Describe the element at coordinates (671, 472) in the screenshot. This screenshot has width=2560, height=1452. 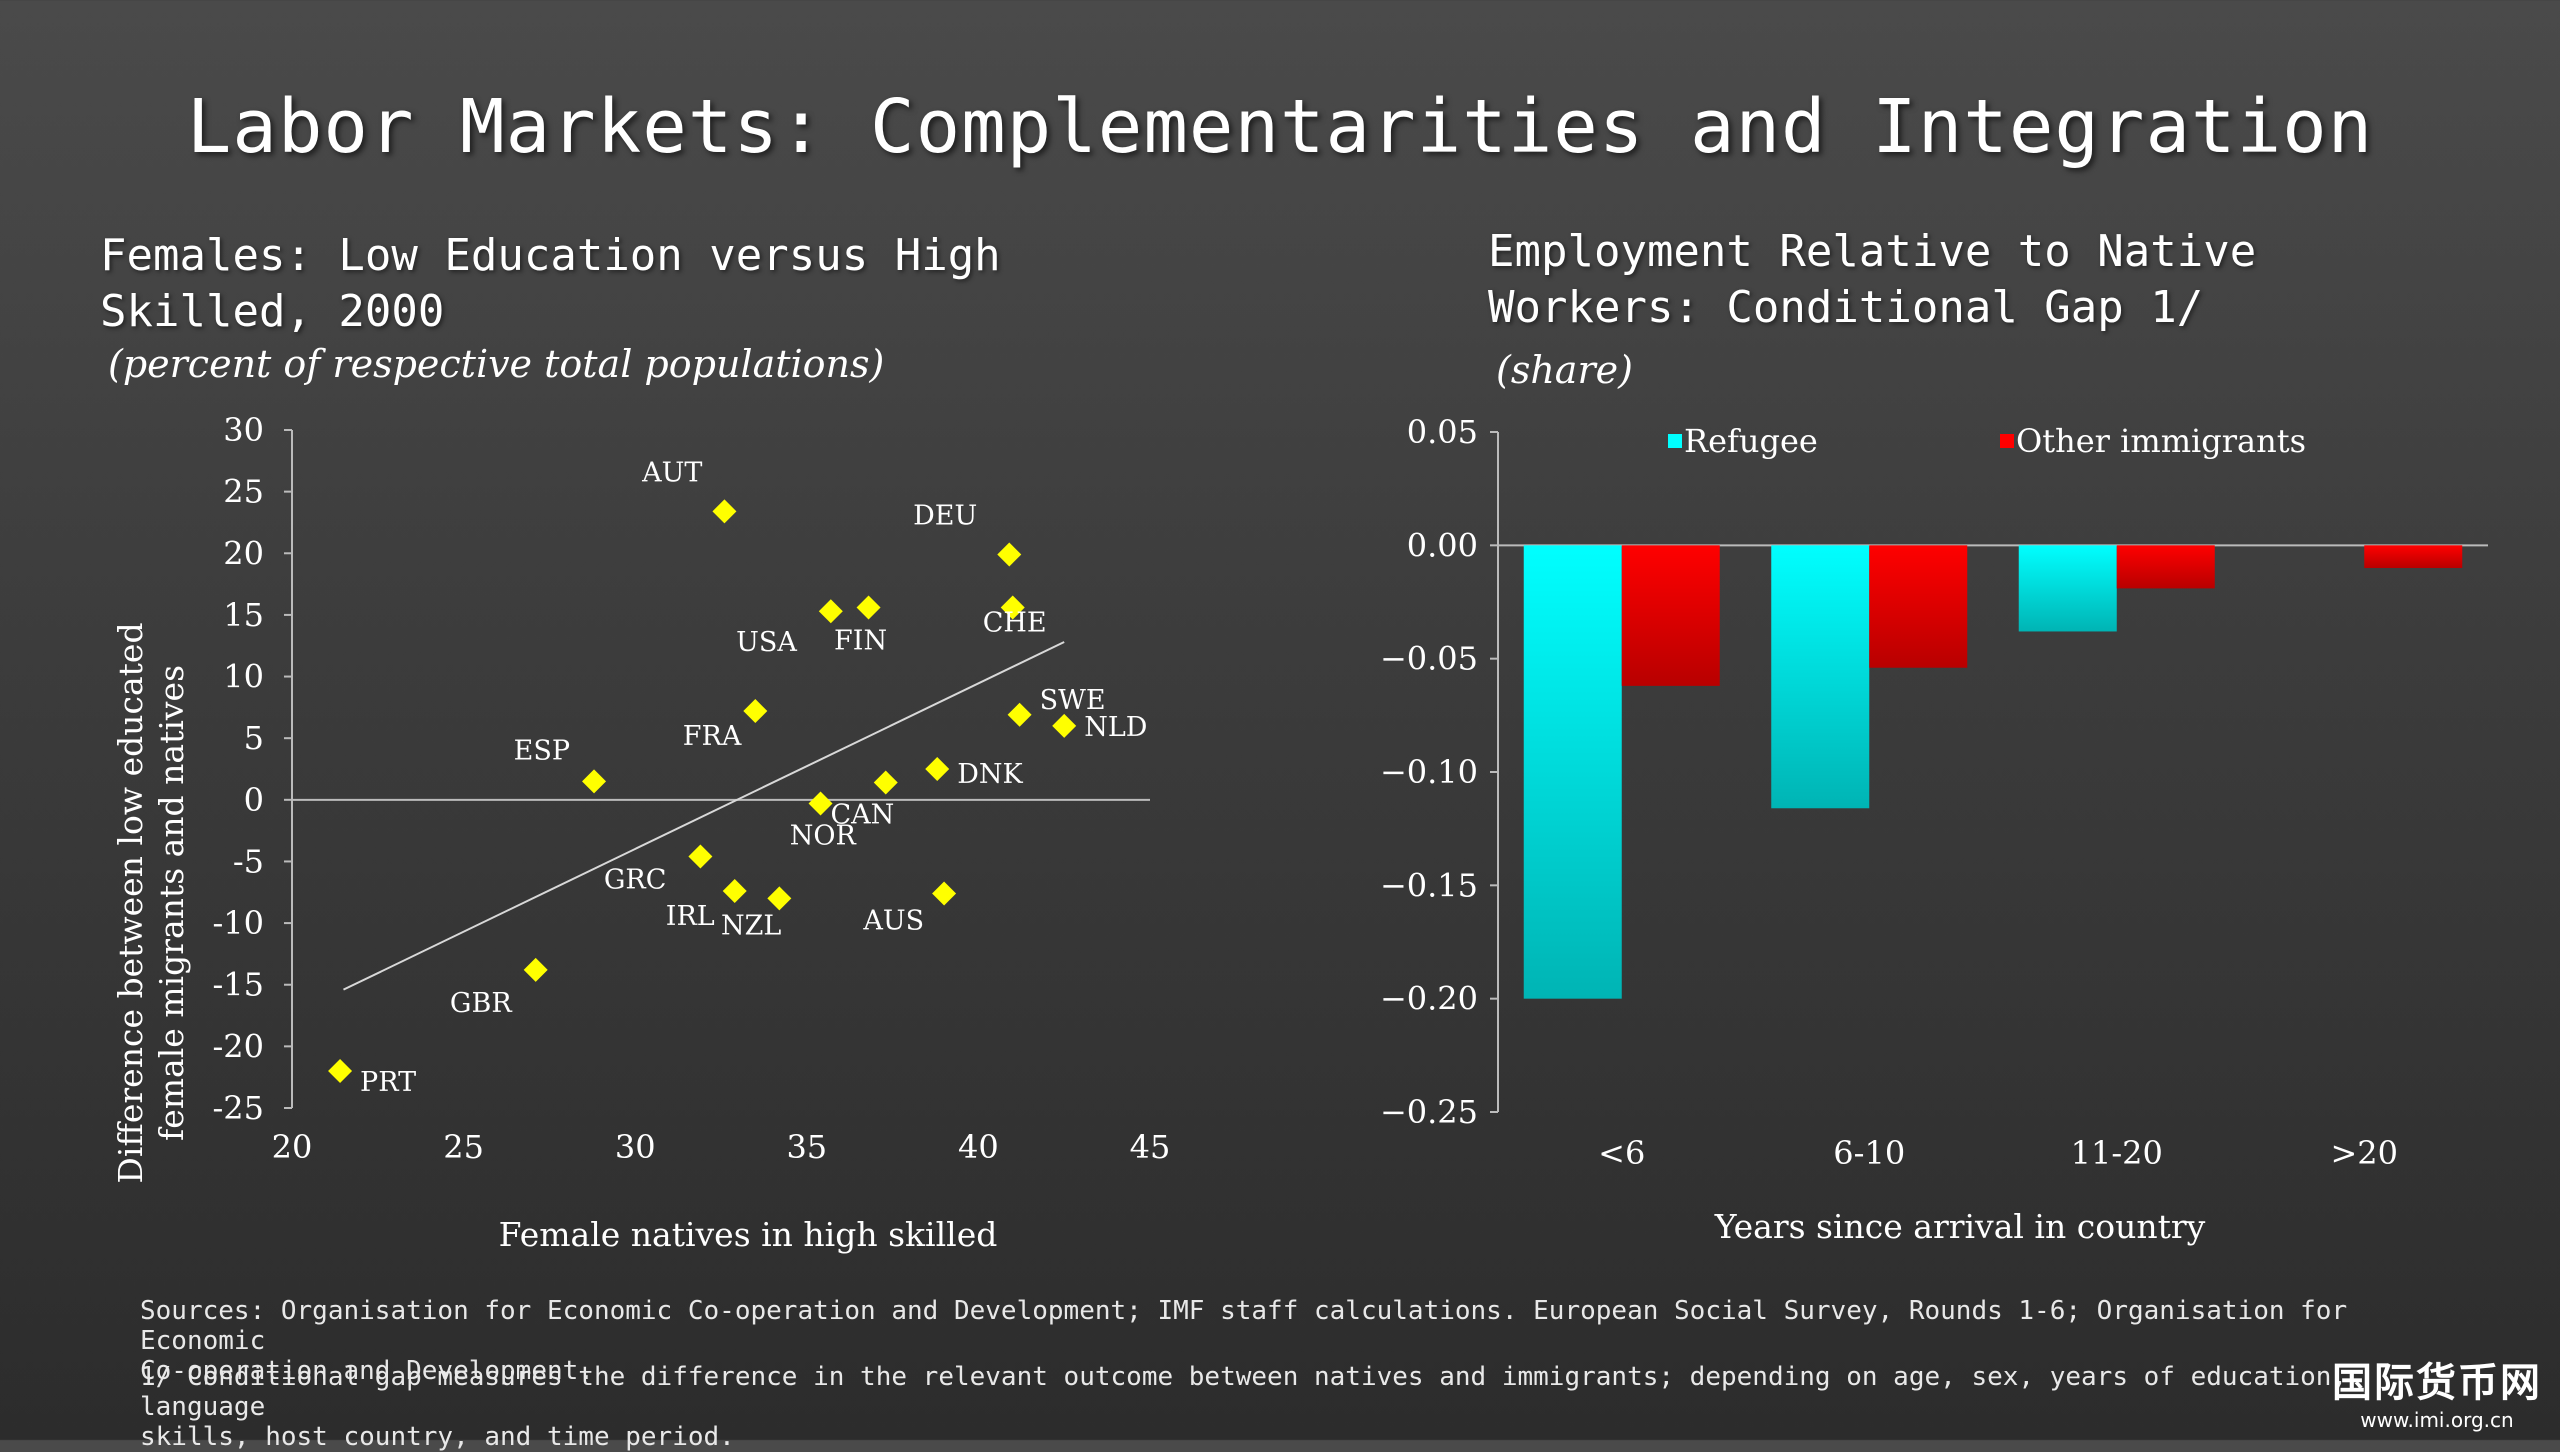
I see `scatter-point-label-aut: AUT` at that location.